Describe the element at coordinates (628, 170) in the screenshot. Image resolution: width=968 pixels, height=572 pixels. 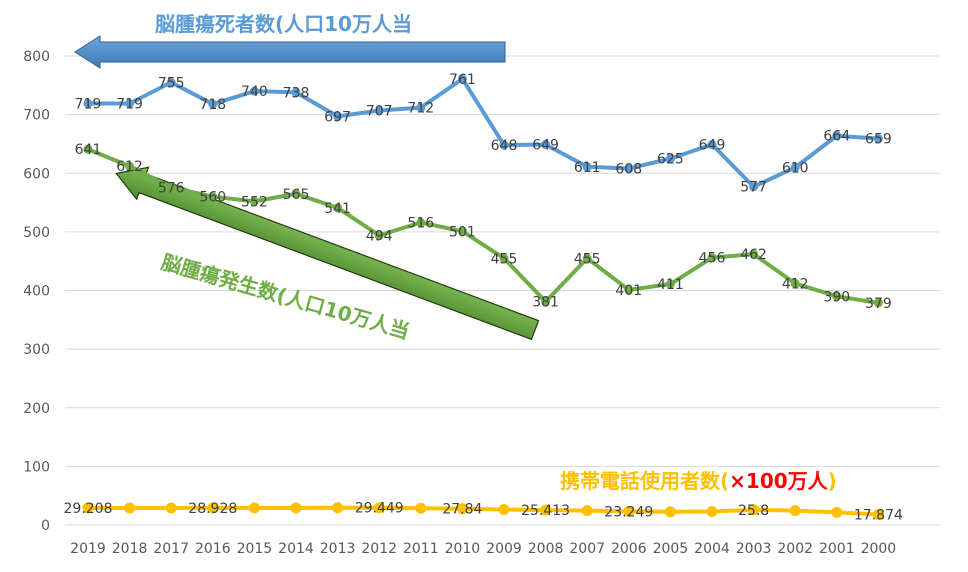
I see `data-label: 608` at that location.